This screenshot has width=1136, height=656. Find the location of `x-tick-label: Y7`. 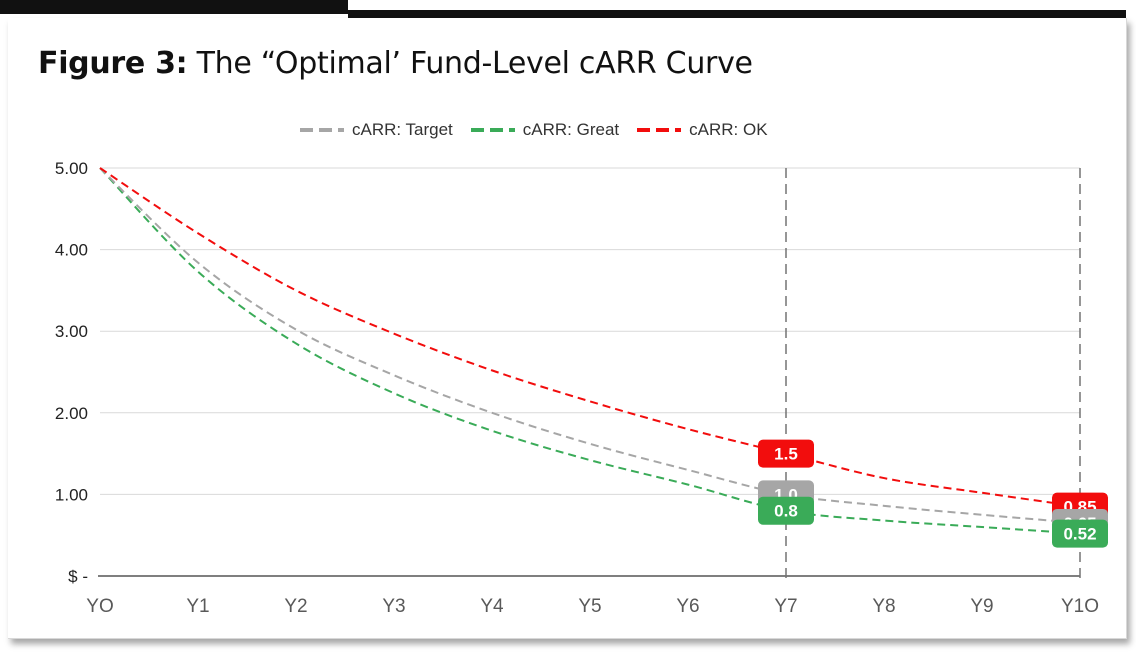

x-tick-label: Y7 is located at coordinates (785, 606).